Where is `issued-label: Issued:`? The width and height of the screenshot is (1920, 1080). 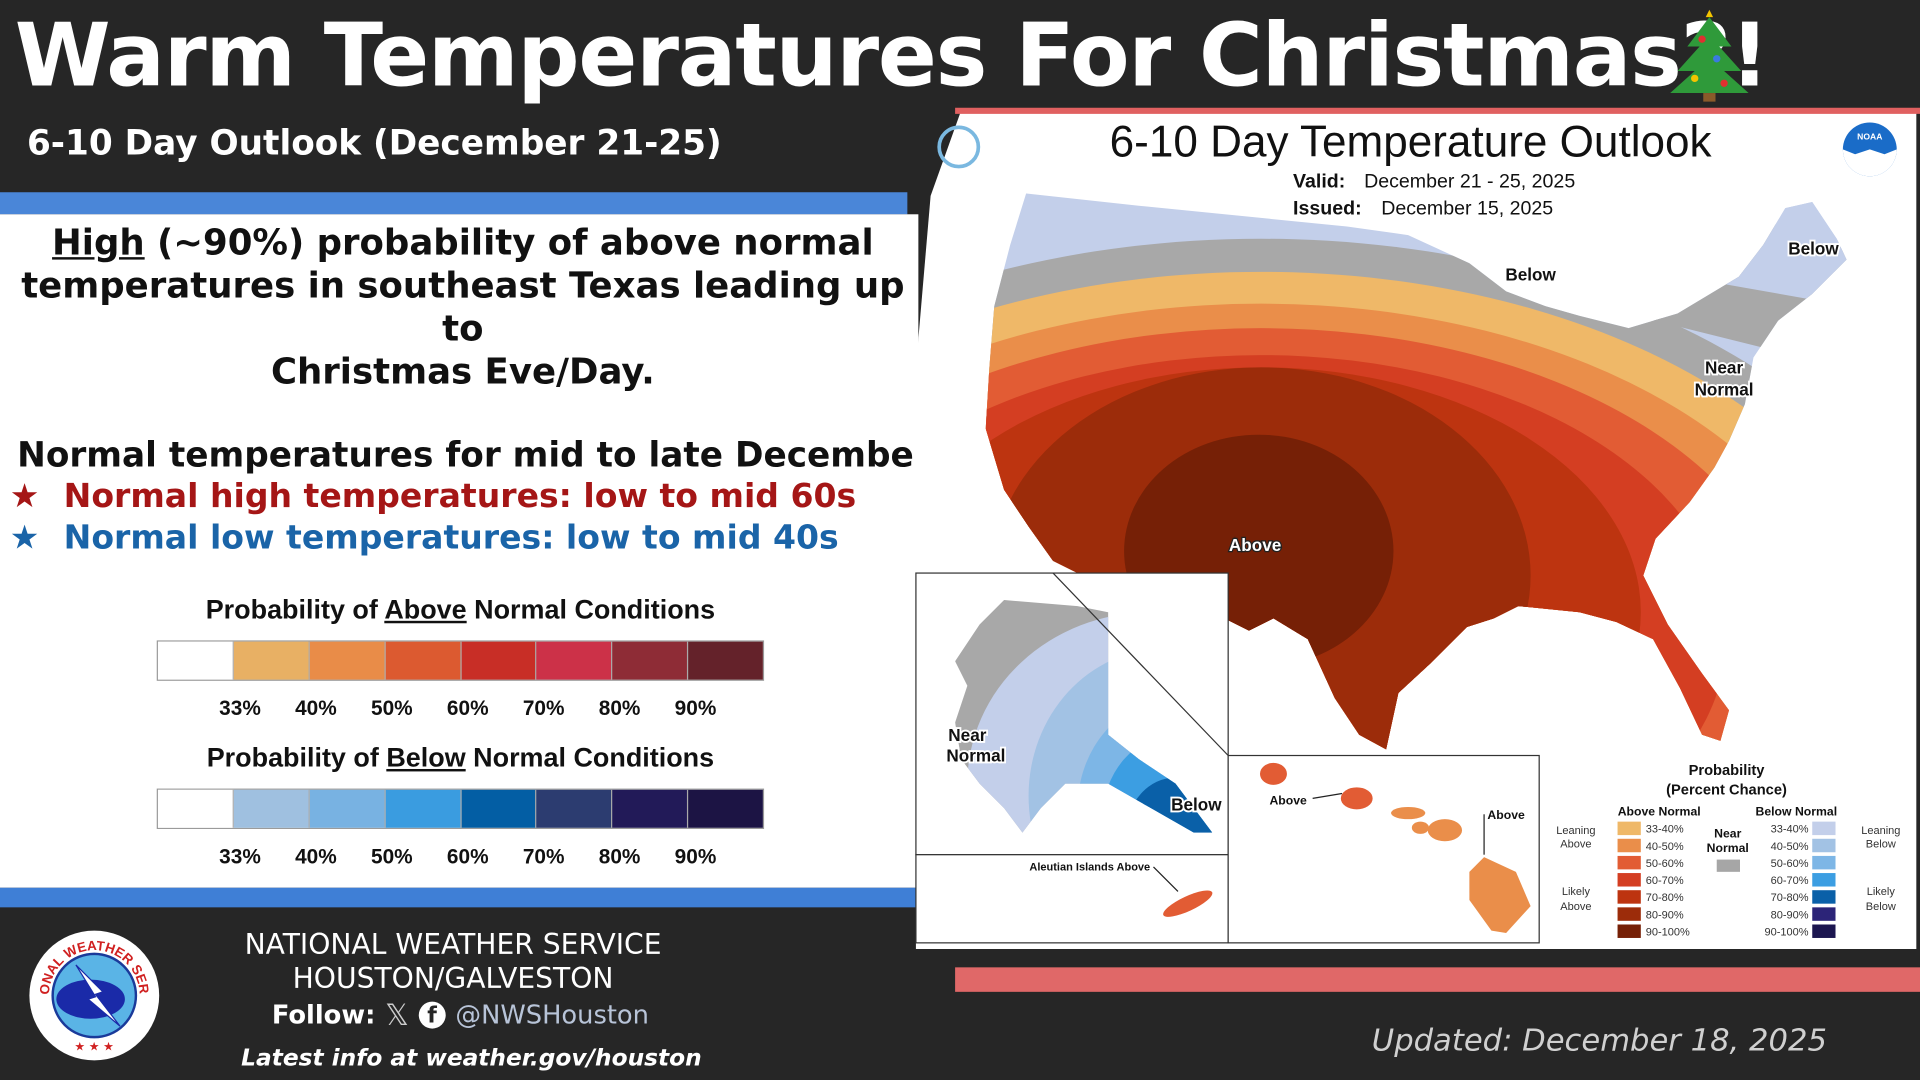
issued-label: Issued: is located at coordinates (1327, 208).